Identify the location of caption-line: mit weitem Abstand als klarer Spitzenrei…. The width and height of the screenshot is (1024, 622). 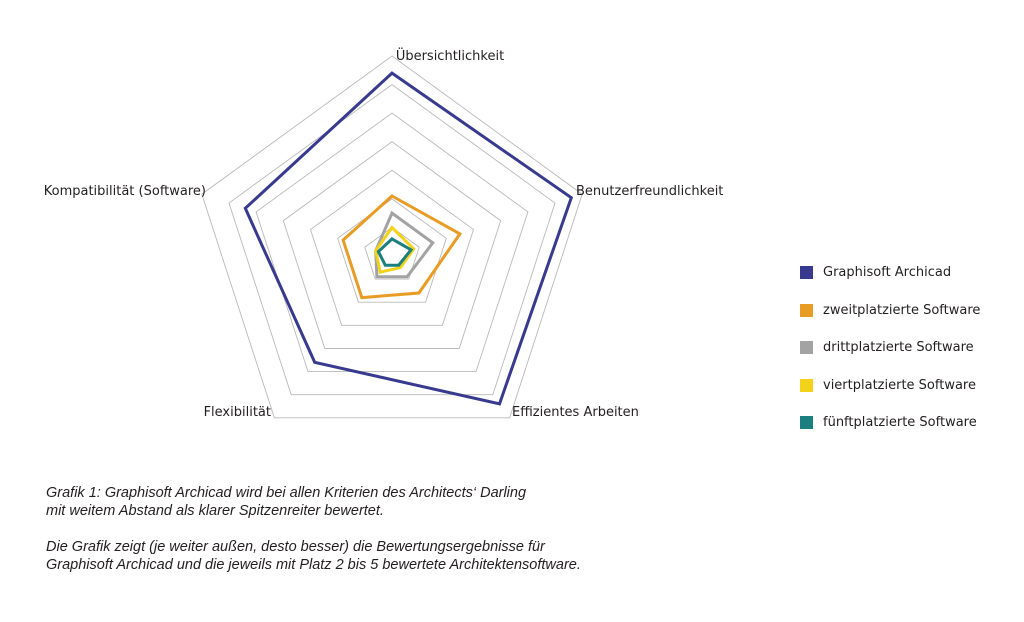
(215, 511).